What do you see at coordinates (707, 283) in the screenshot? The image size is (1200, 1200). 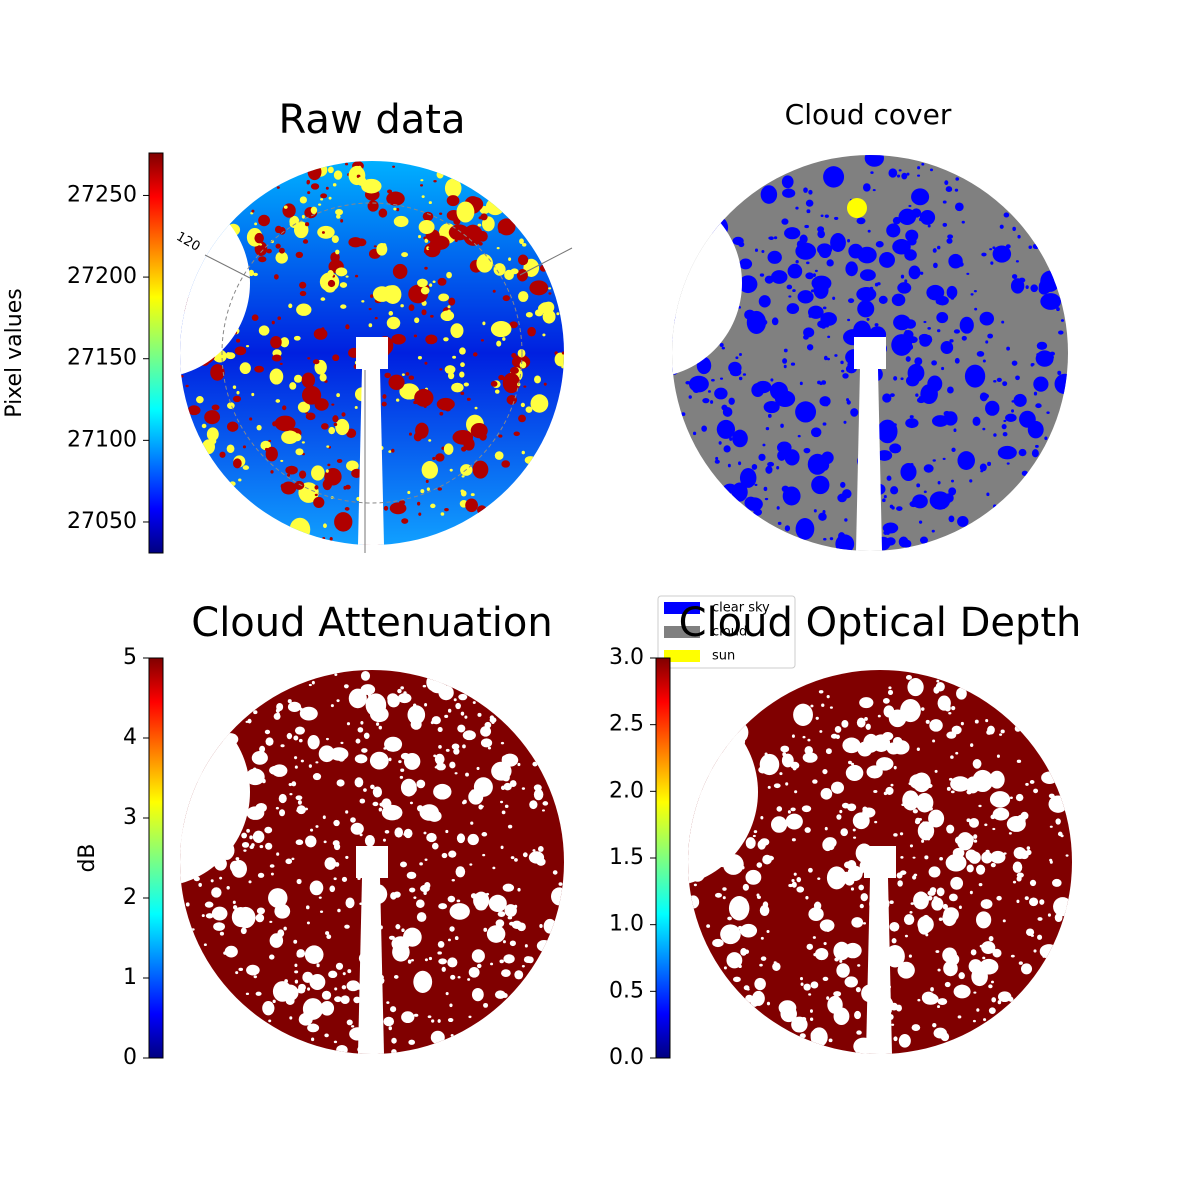 I see `mask-bite` at bounding box center [707, 283].